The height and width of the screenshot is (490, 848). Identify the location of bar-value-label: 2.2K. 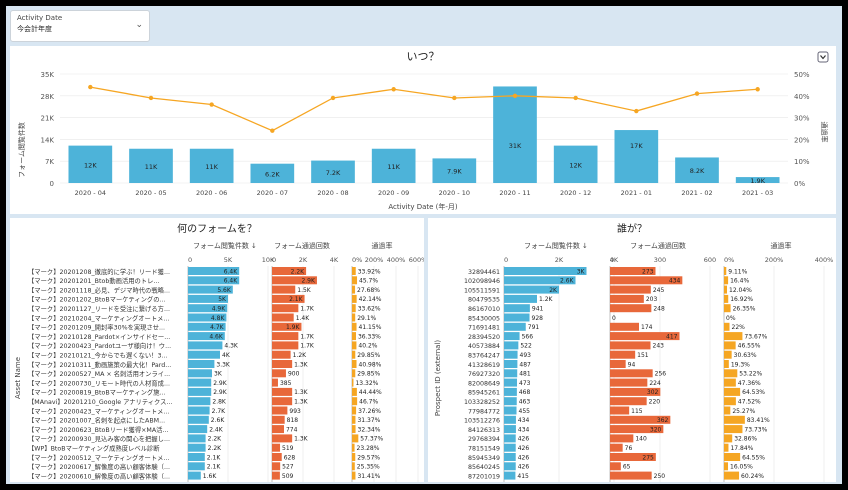
(215, 439).